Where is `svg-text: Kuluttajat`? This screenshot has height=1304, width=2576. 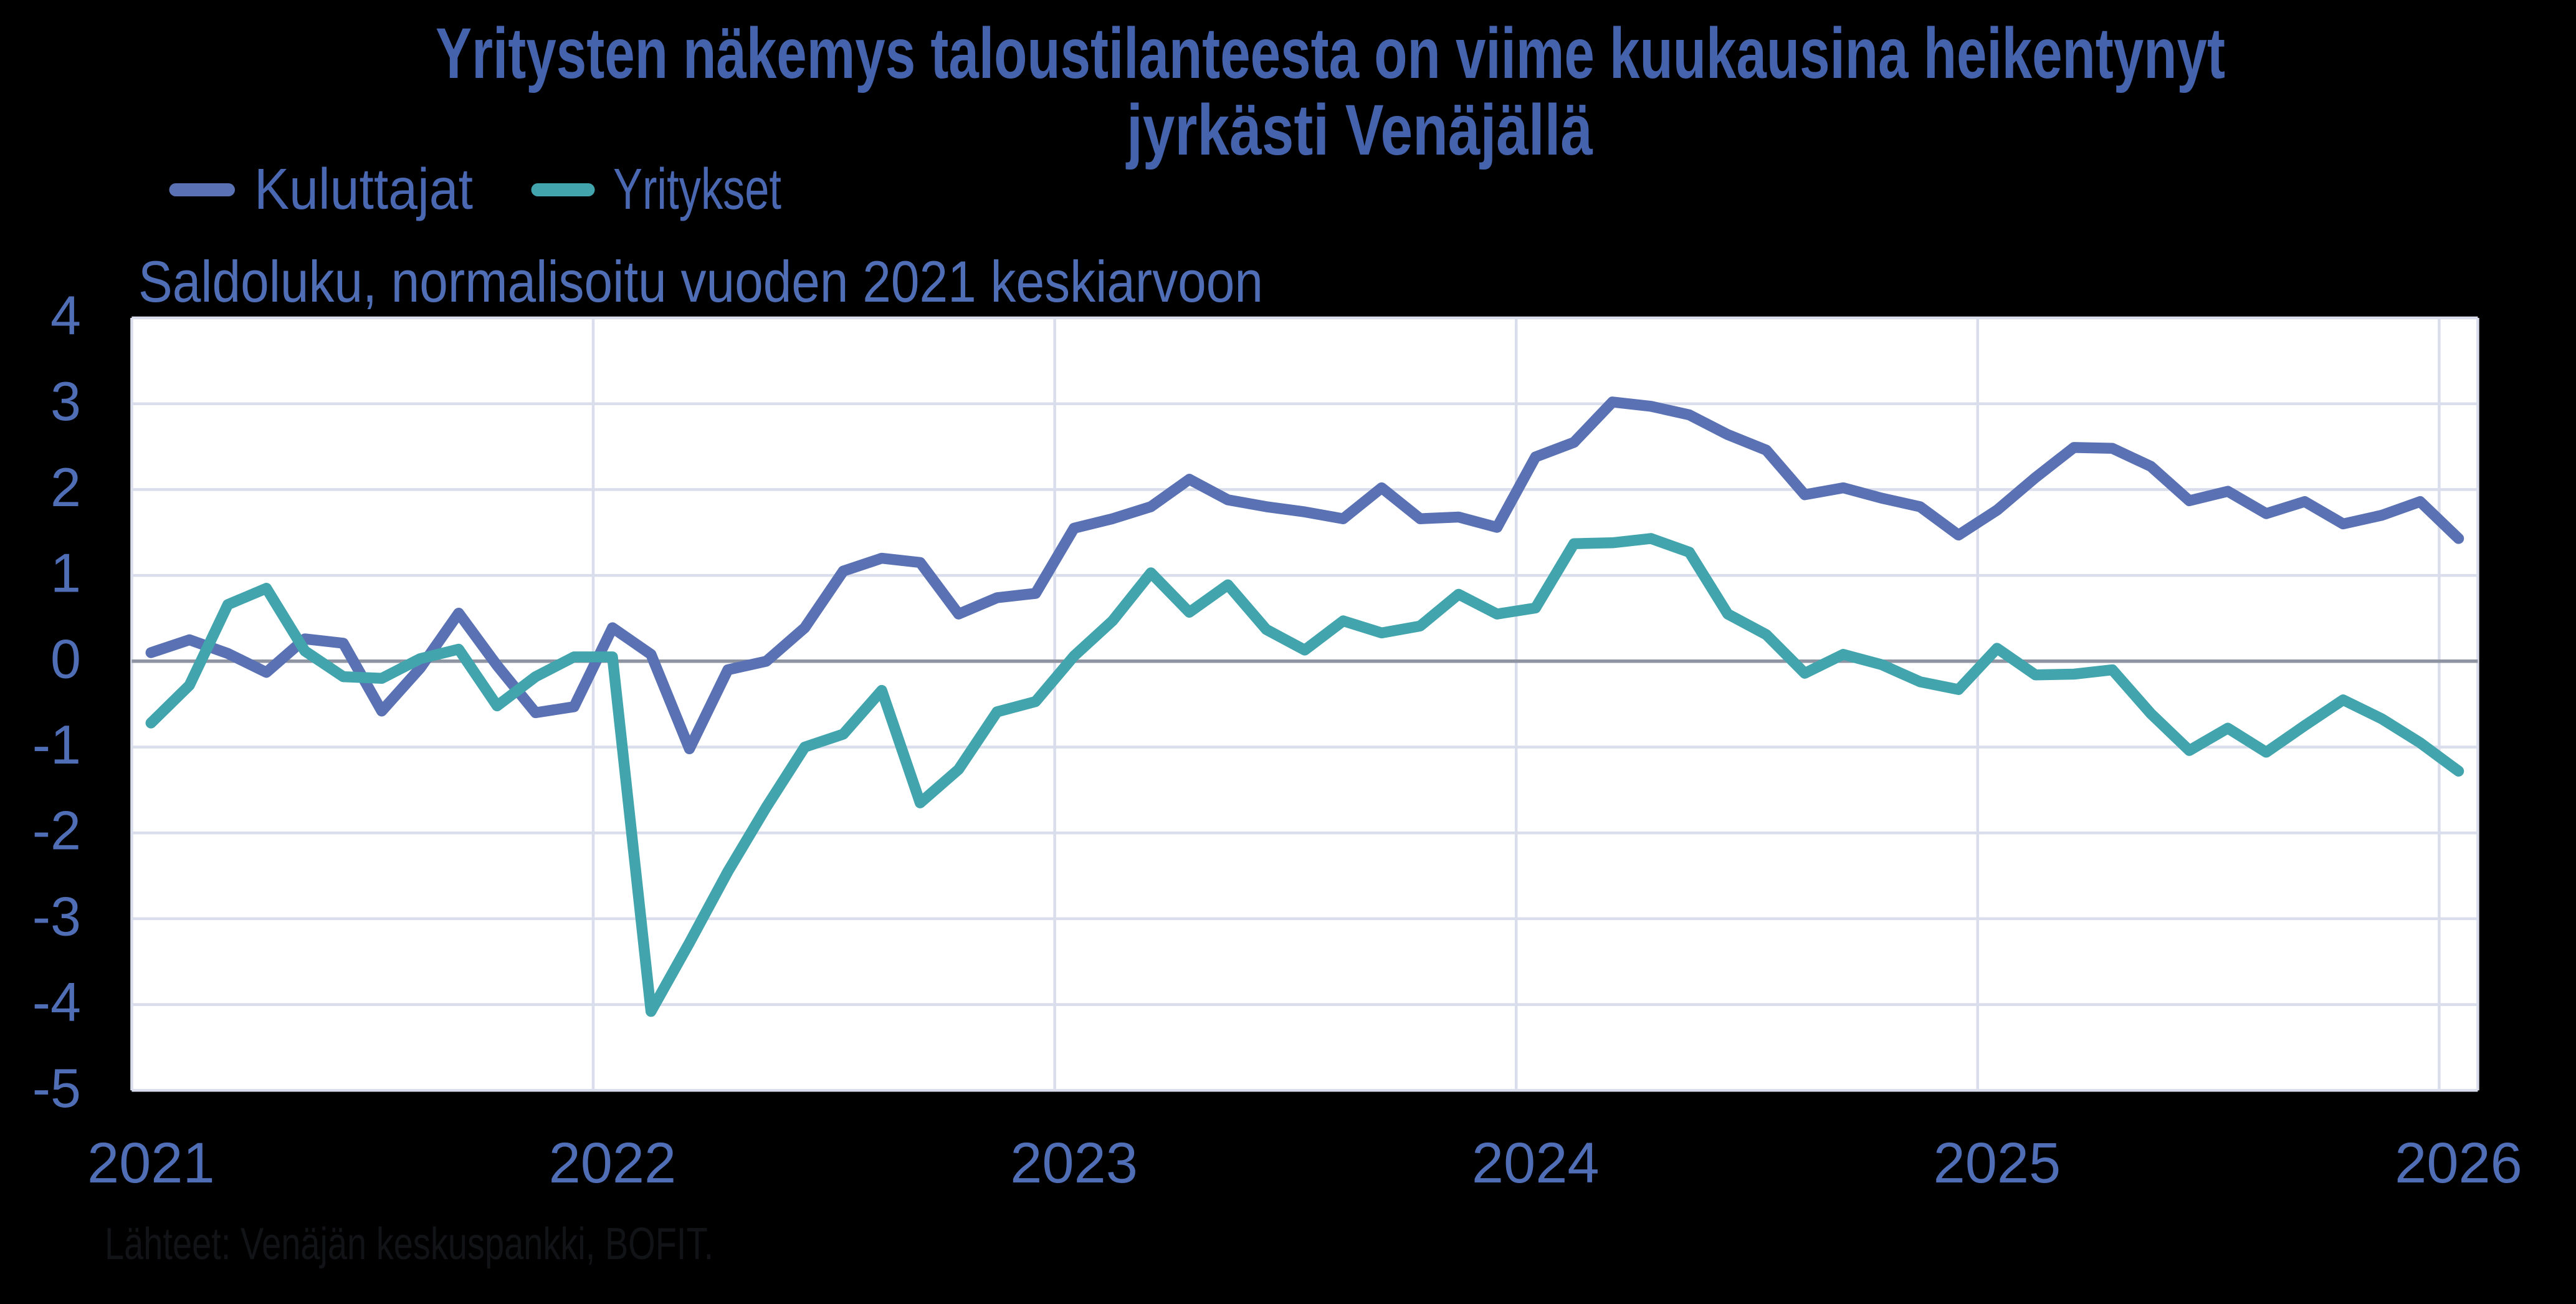
svg-text: Kuluttajat is located at coordinates (363, 188).